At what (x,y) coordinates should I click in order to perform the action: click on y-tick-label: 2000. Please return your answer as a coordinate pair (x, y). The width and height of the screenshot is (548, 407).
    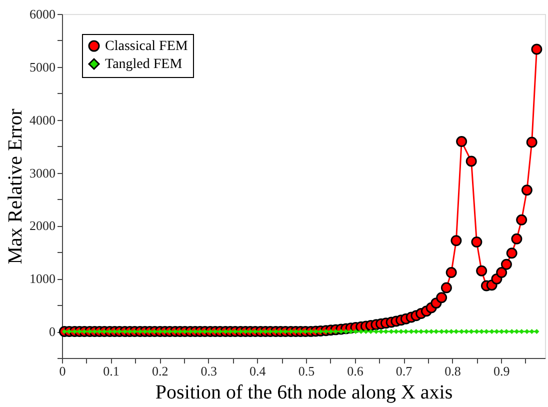
    Looking at the image, I should click on (43, 226).